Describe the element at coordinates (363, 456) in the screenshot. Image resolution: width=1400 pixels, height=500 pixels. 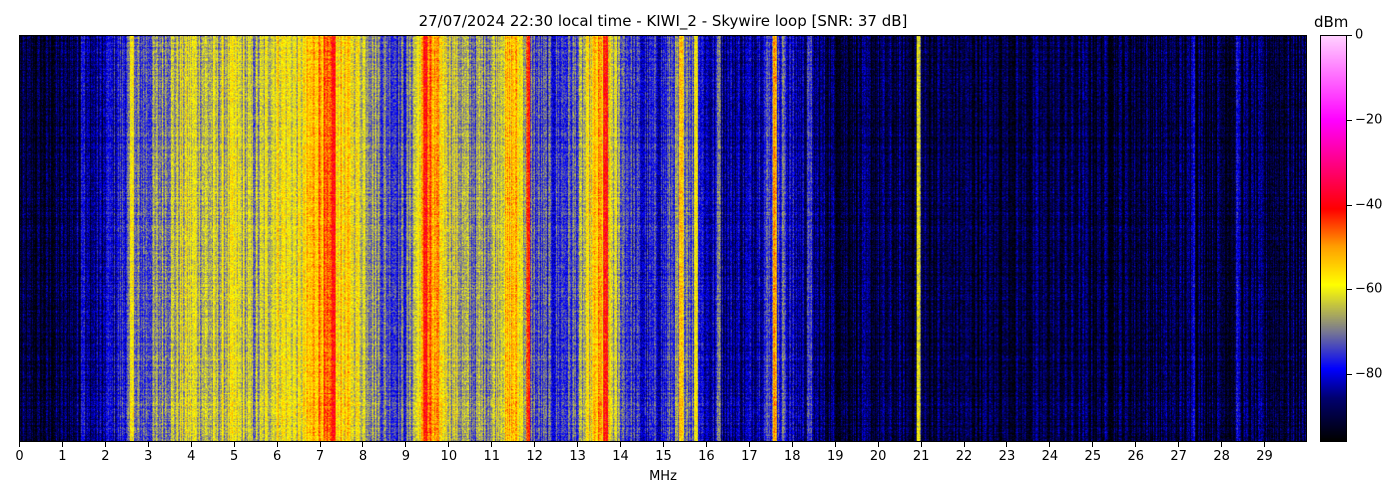
I see `x-tick-label: 8` at that location.